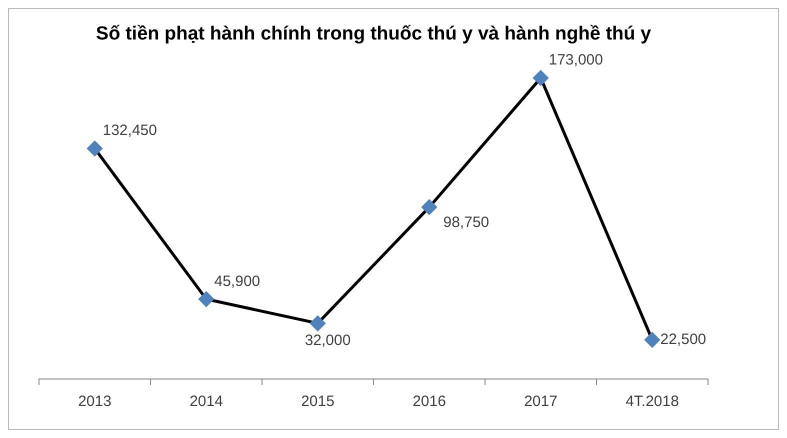  Describe the element at coordinates (652, 401) in the screenshot. I see `x-tick-label: 4T.2018` at that location.